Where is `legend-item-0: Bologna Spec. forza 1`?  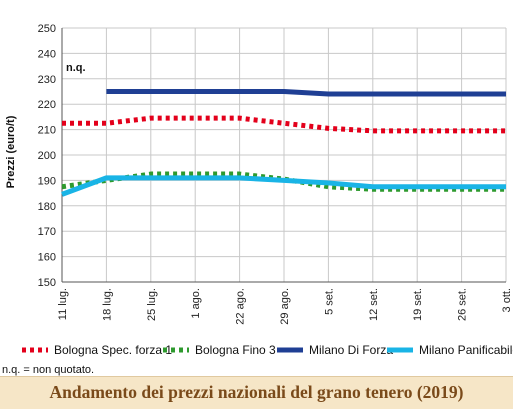 legend-item-0: Bologna Spec. forza 1 is located at coordinates (97, 350).